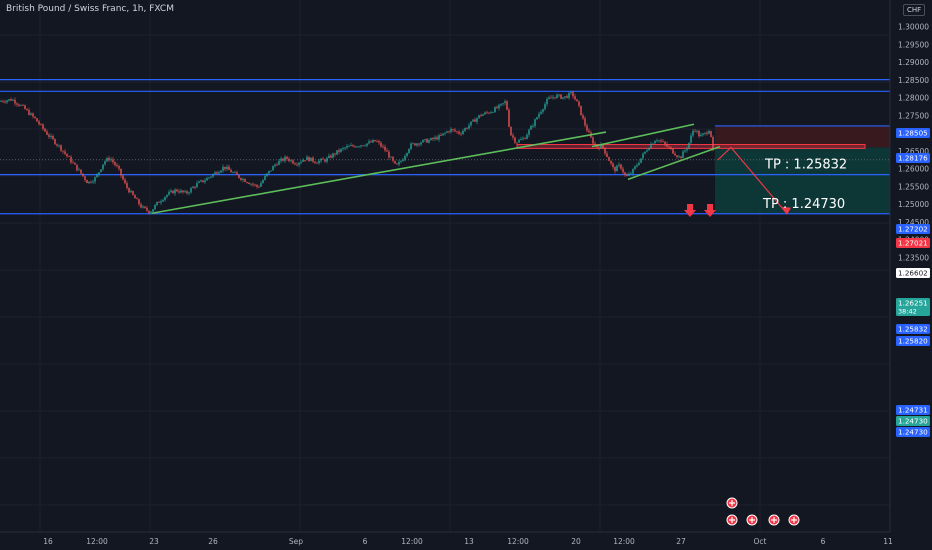 This screenshot has height=550, width=932. I want to click on y-tick-label: 1.26000, so click(913, 169).